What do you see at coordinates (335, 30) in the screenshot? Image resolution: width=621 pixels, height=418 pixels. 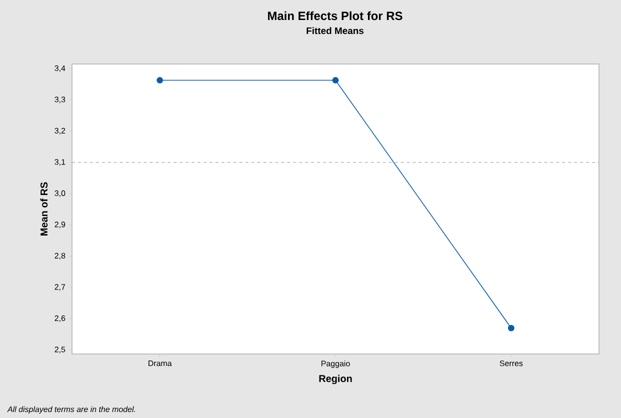 I see `chart-subtitle: Fitted Means` at bounding box center [335, 30].